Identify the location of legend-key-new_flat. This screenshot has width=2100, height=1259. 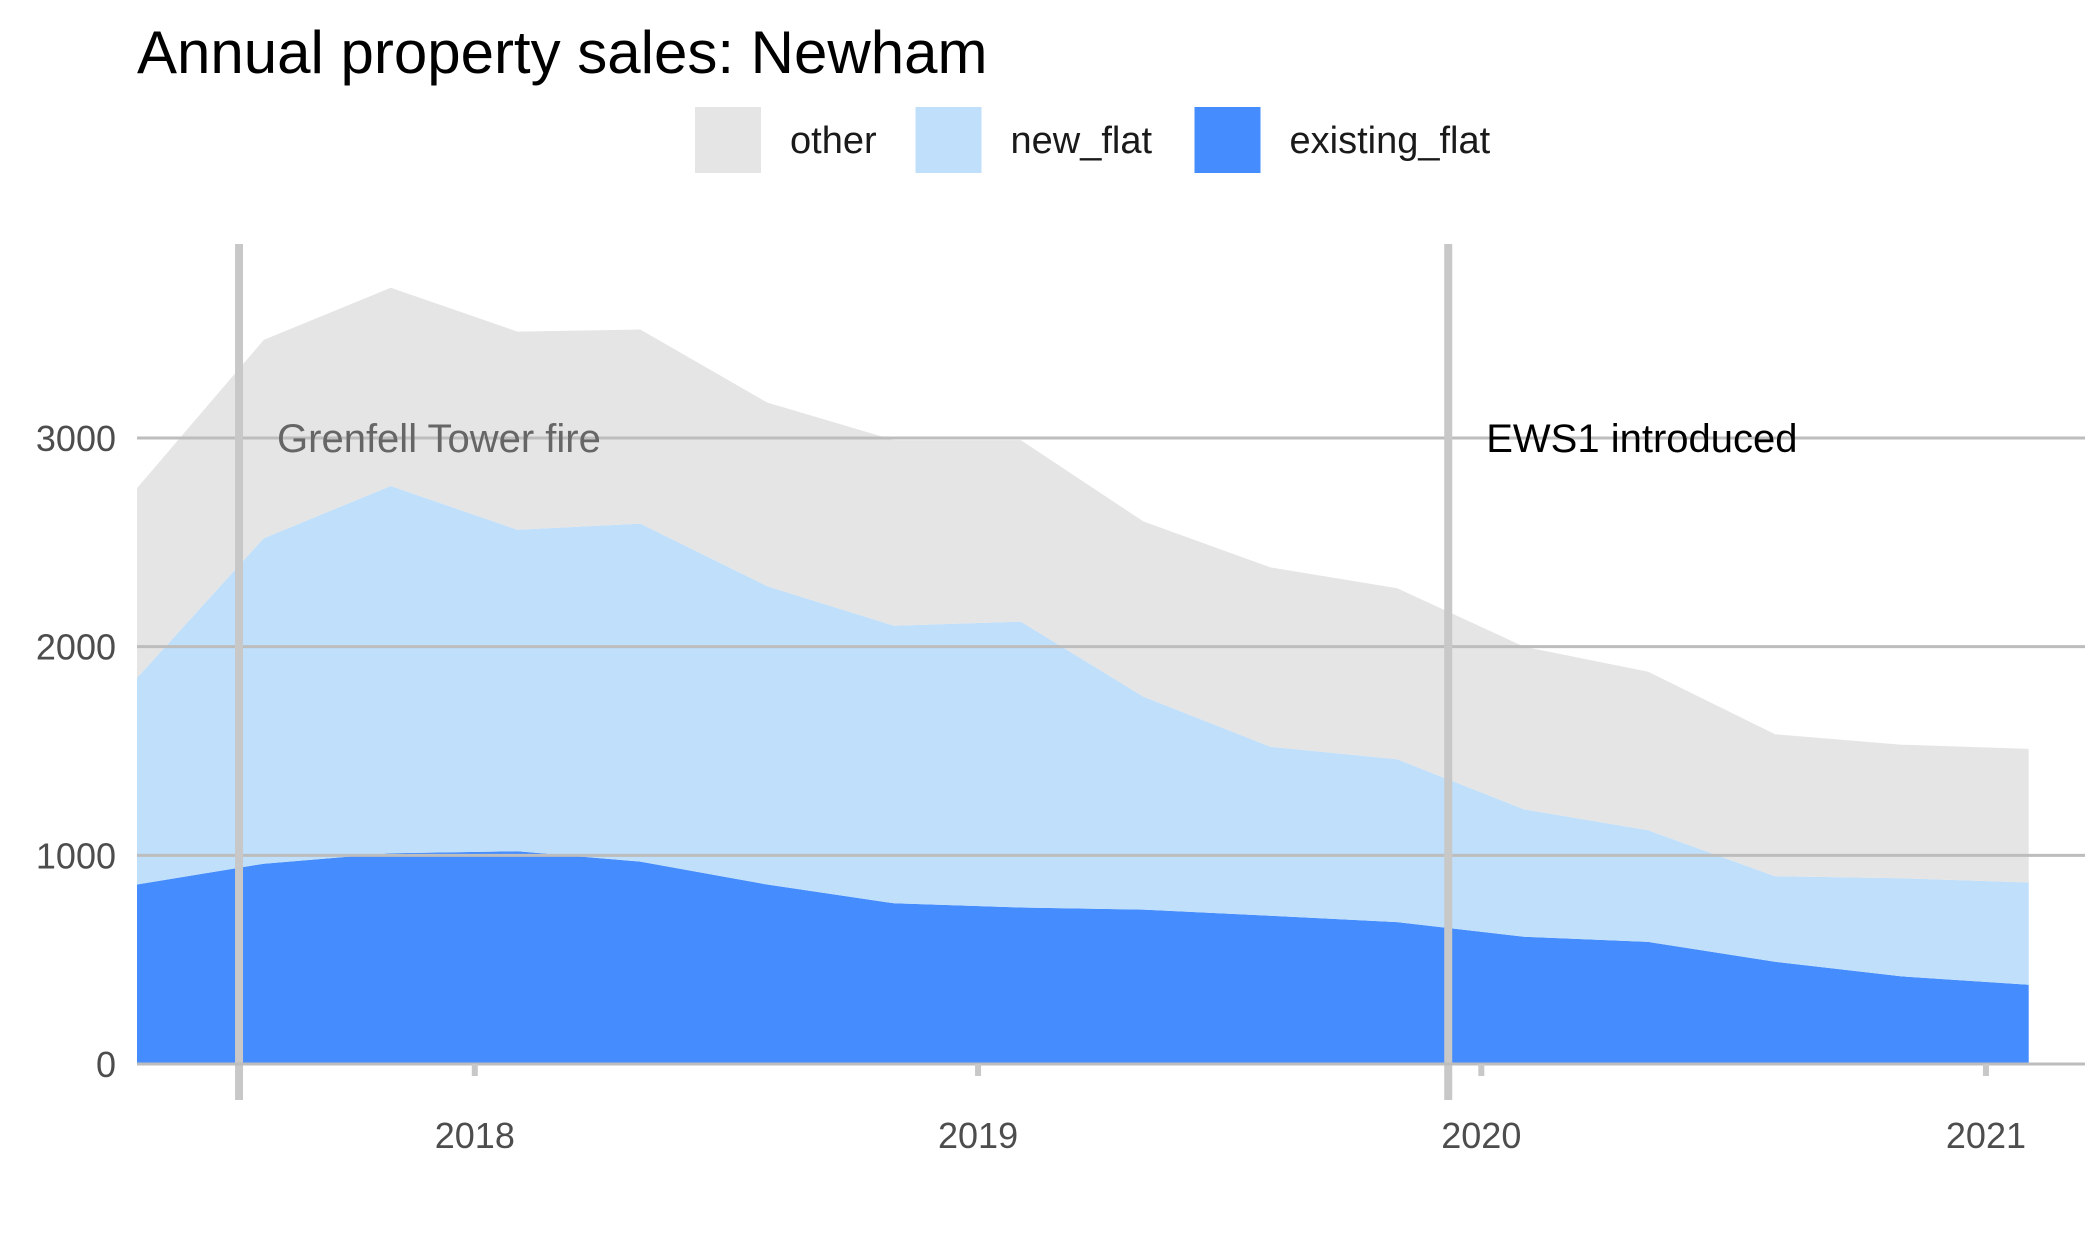
(948, 140).